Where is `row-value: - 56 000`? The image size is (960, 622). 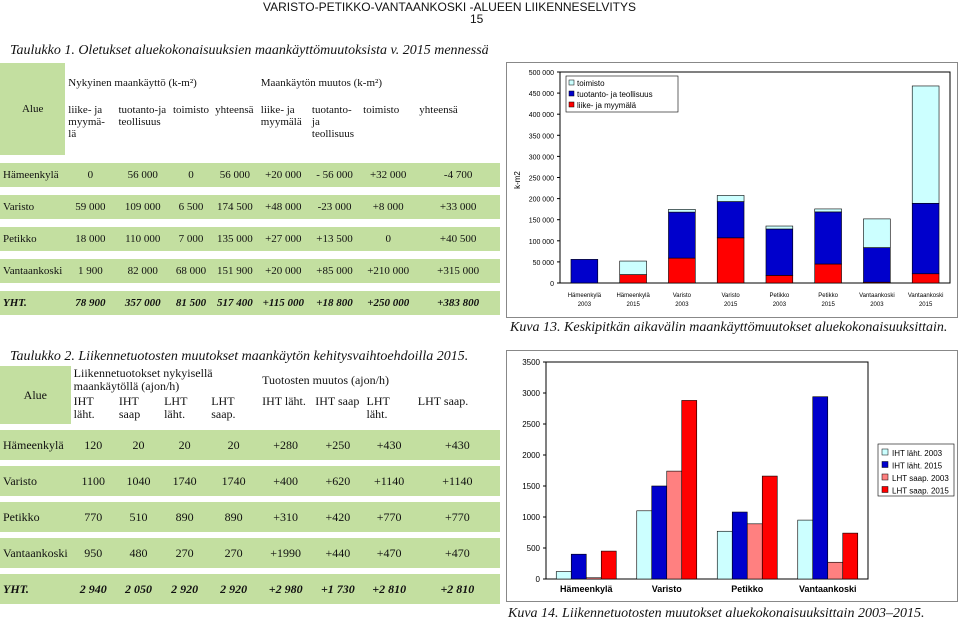
row-value: - 56 000 is located at coordinates (334, 175).